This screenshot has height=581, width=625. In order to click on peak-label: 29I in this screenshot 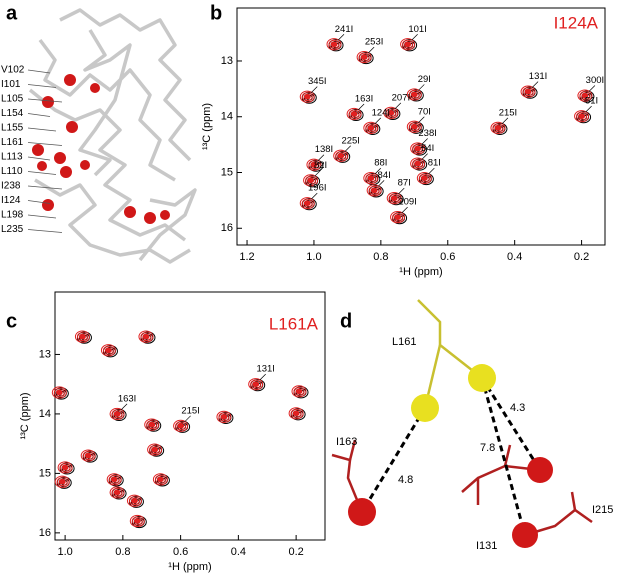, I will do `click(424, 79)`.